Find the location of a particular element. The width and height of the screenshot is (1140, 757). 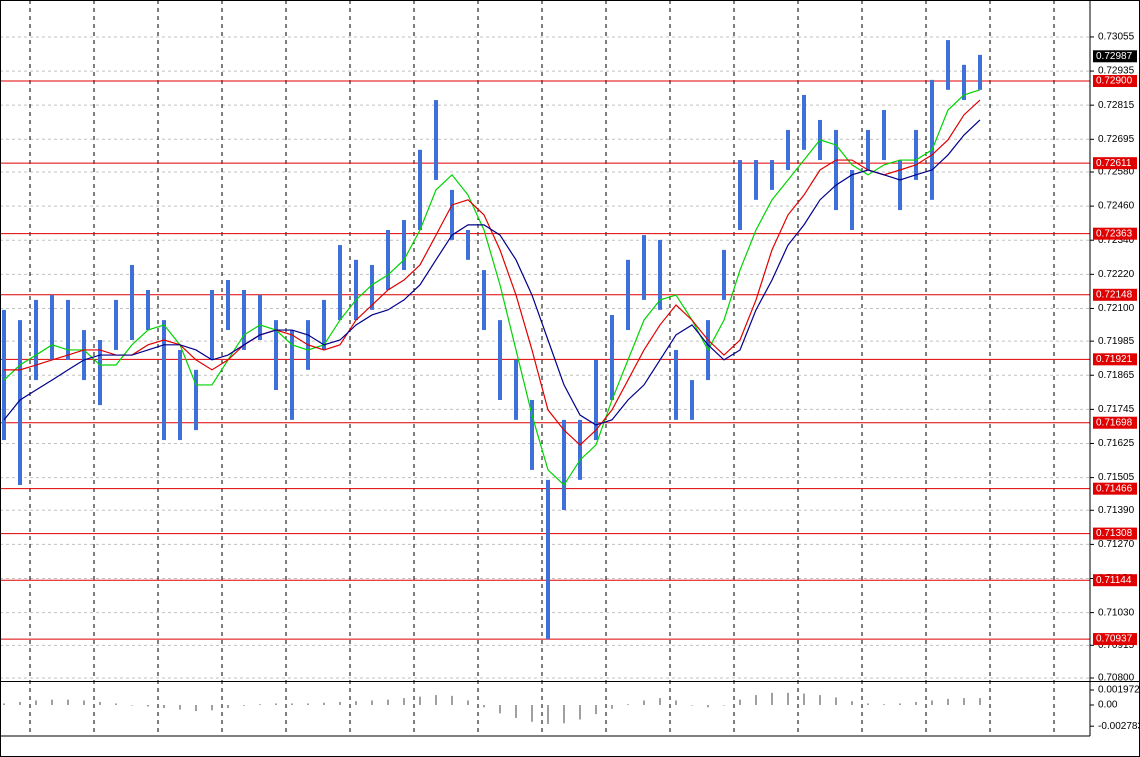

y-tick-label: 0.71865 is located at coordinates (1116, 375).